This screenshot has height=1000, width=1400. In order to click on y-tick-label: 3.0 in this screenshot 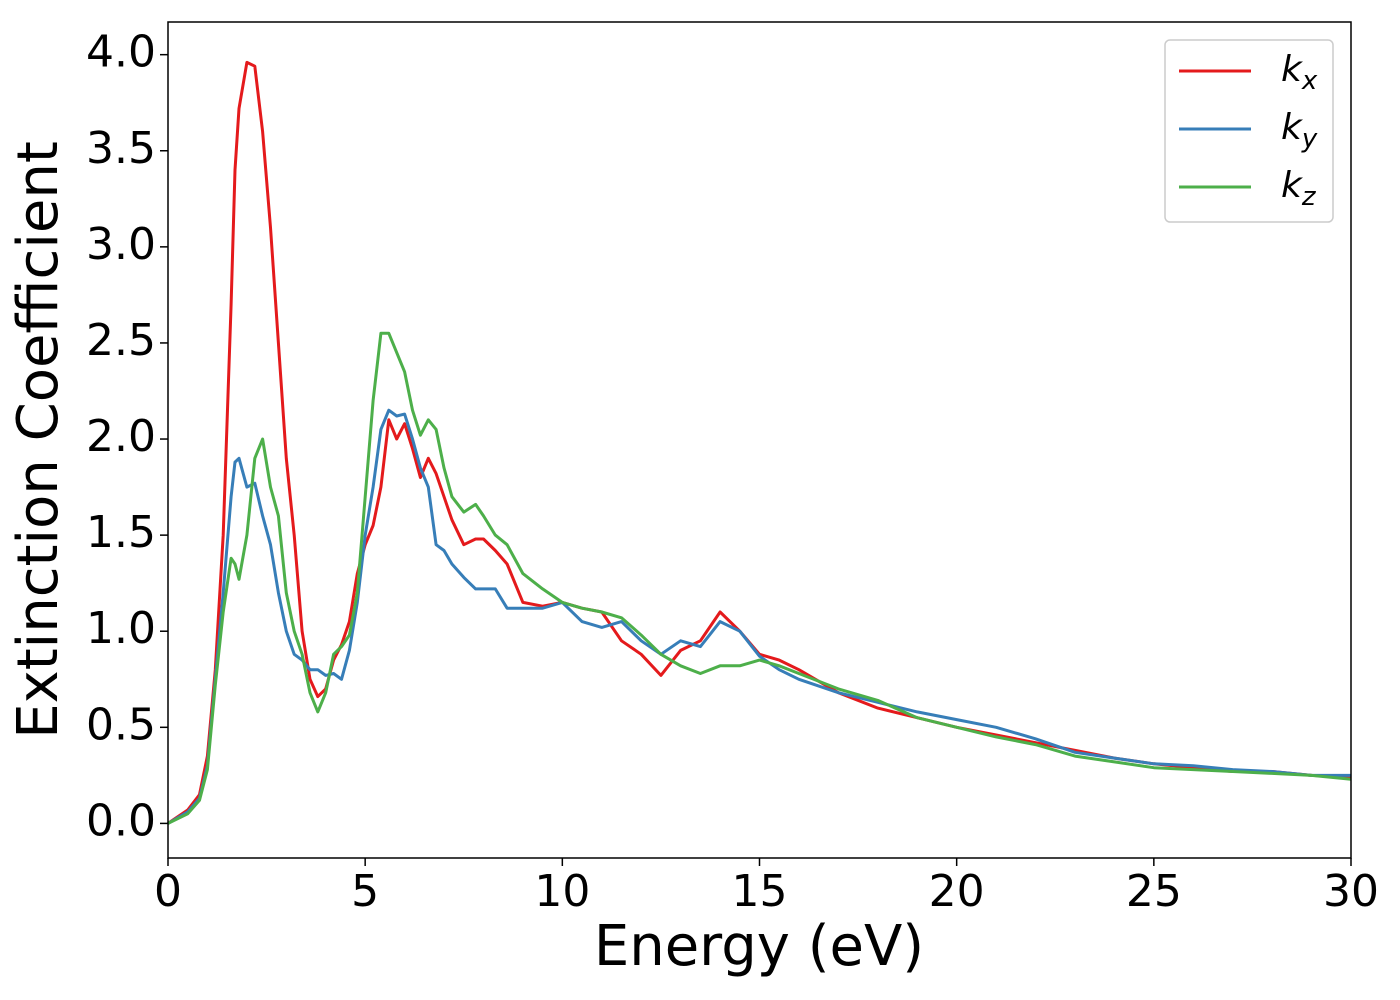, I will do `click(121, 244)`.